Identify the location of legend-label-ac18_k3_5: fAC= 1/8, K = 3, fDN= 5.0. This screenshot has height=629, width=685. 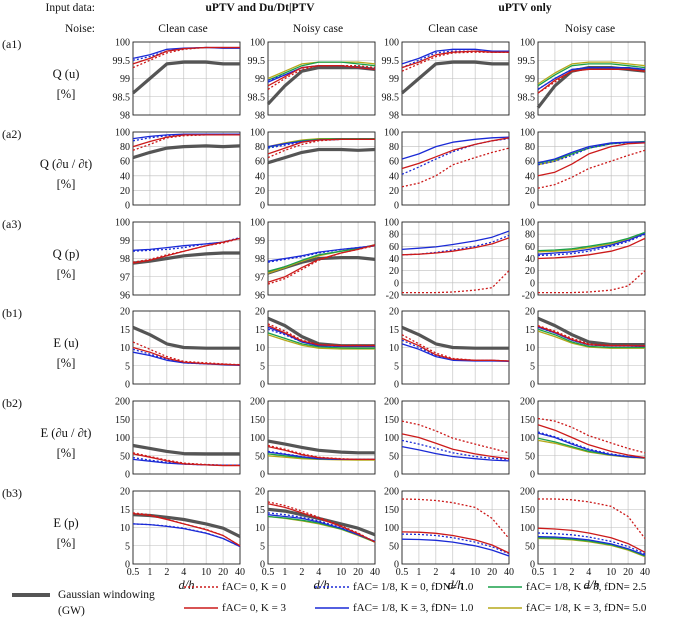
(586, 608).